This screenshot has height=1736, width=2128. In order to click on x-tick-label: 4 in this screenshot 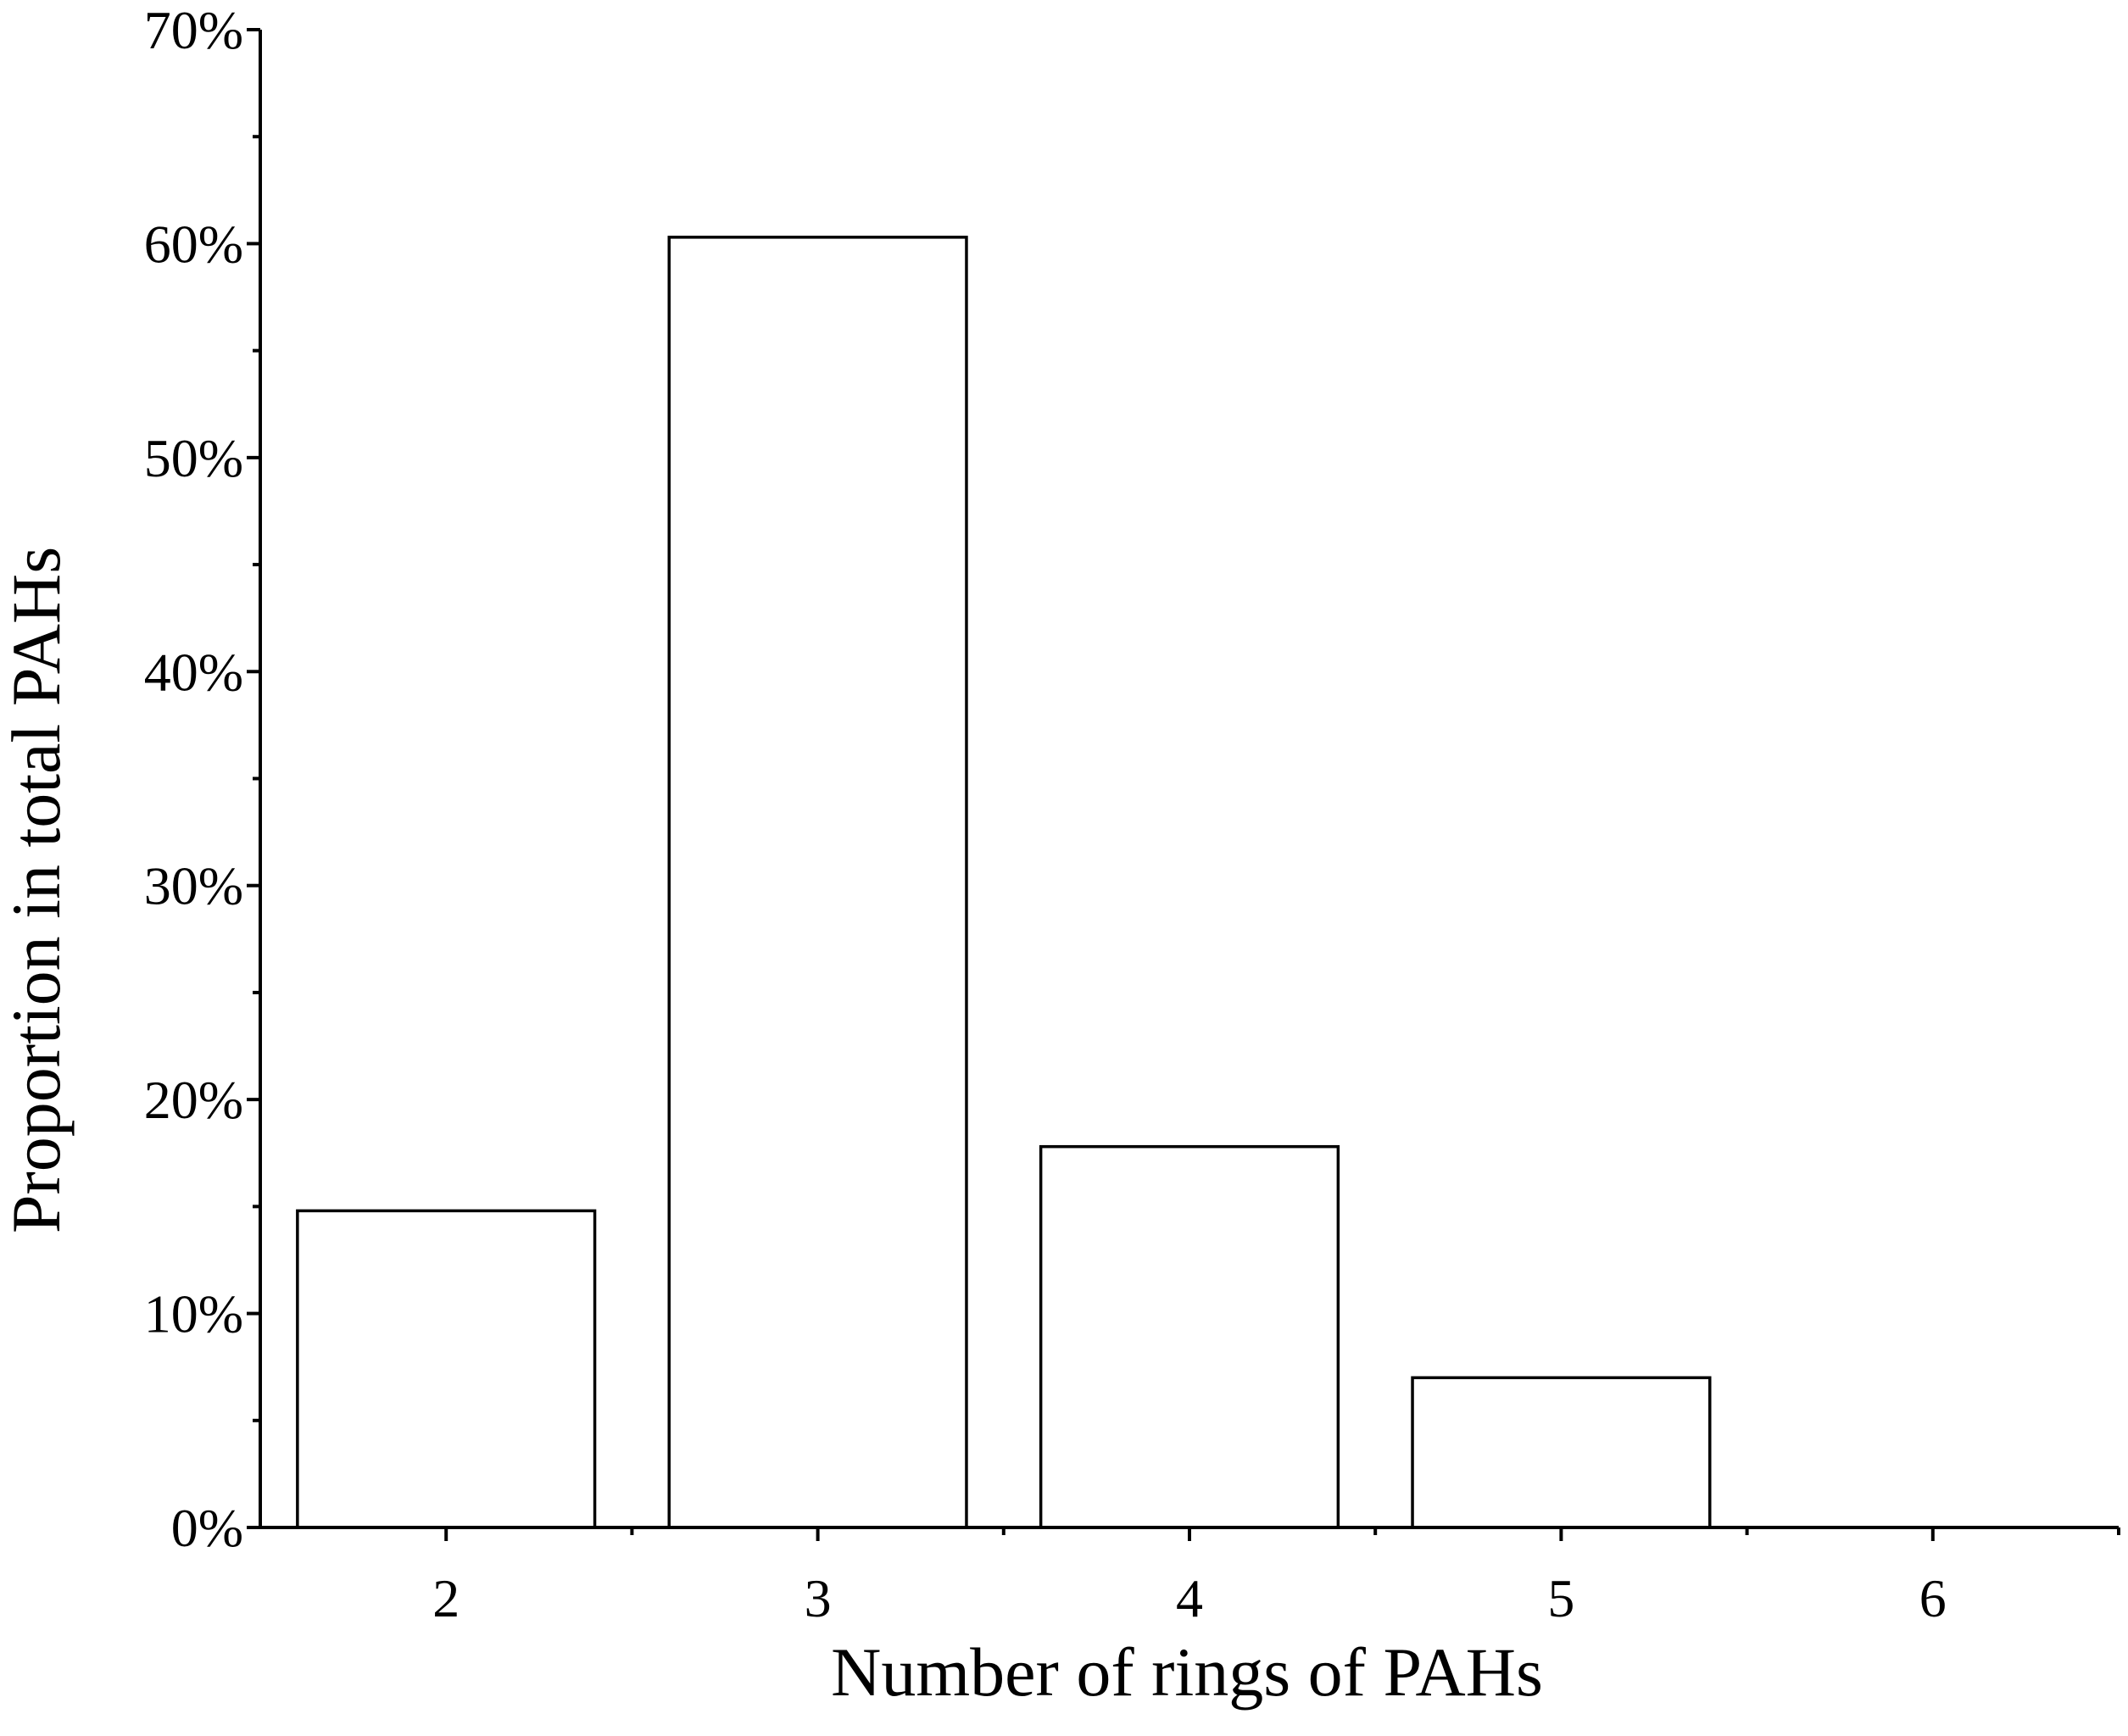, I will do `click(1189, 1598)`.